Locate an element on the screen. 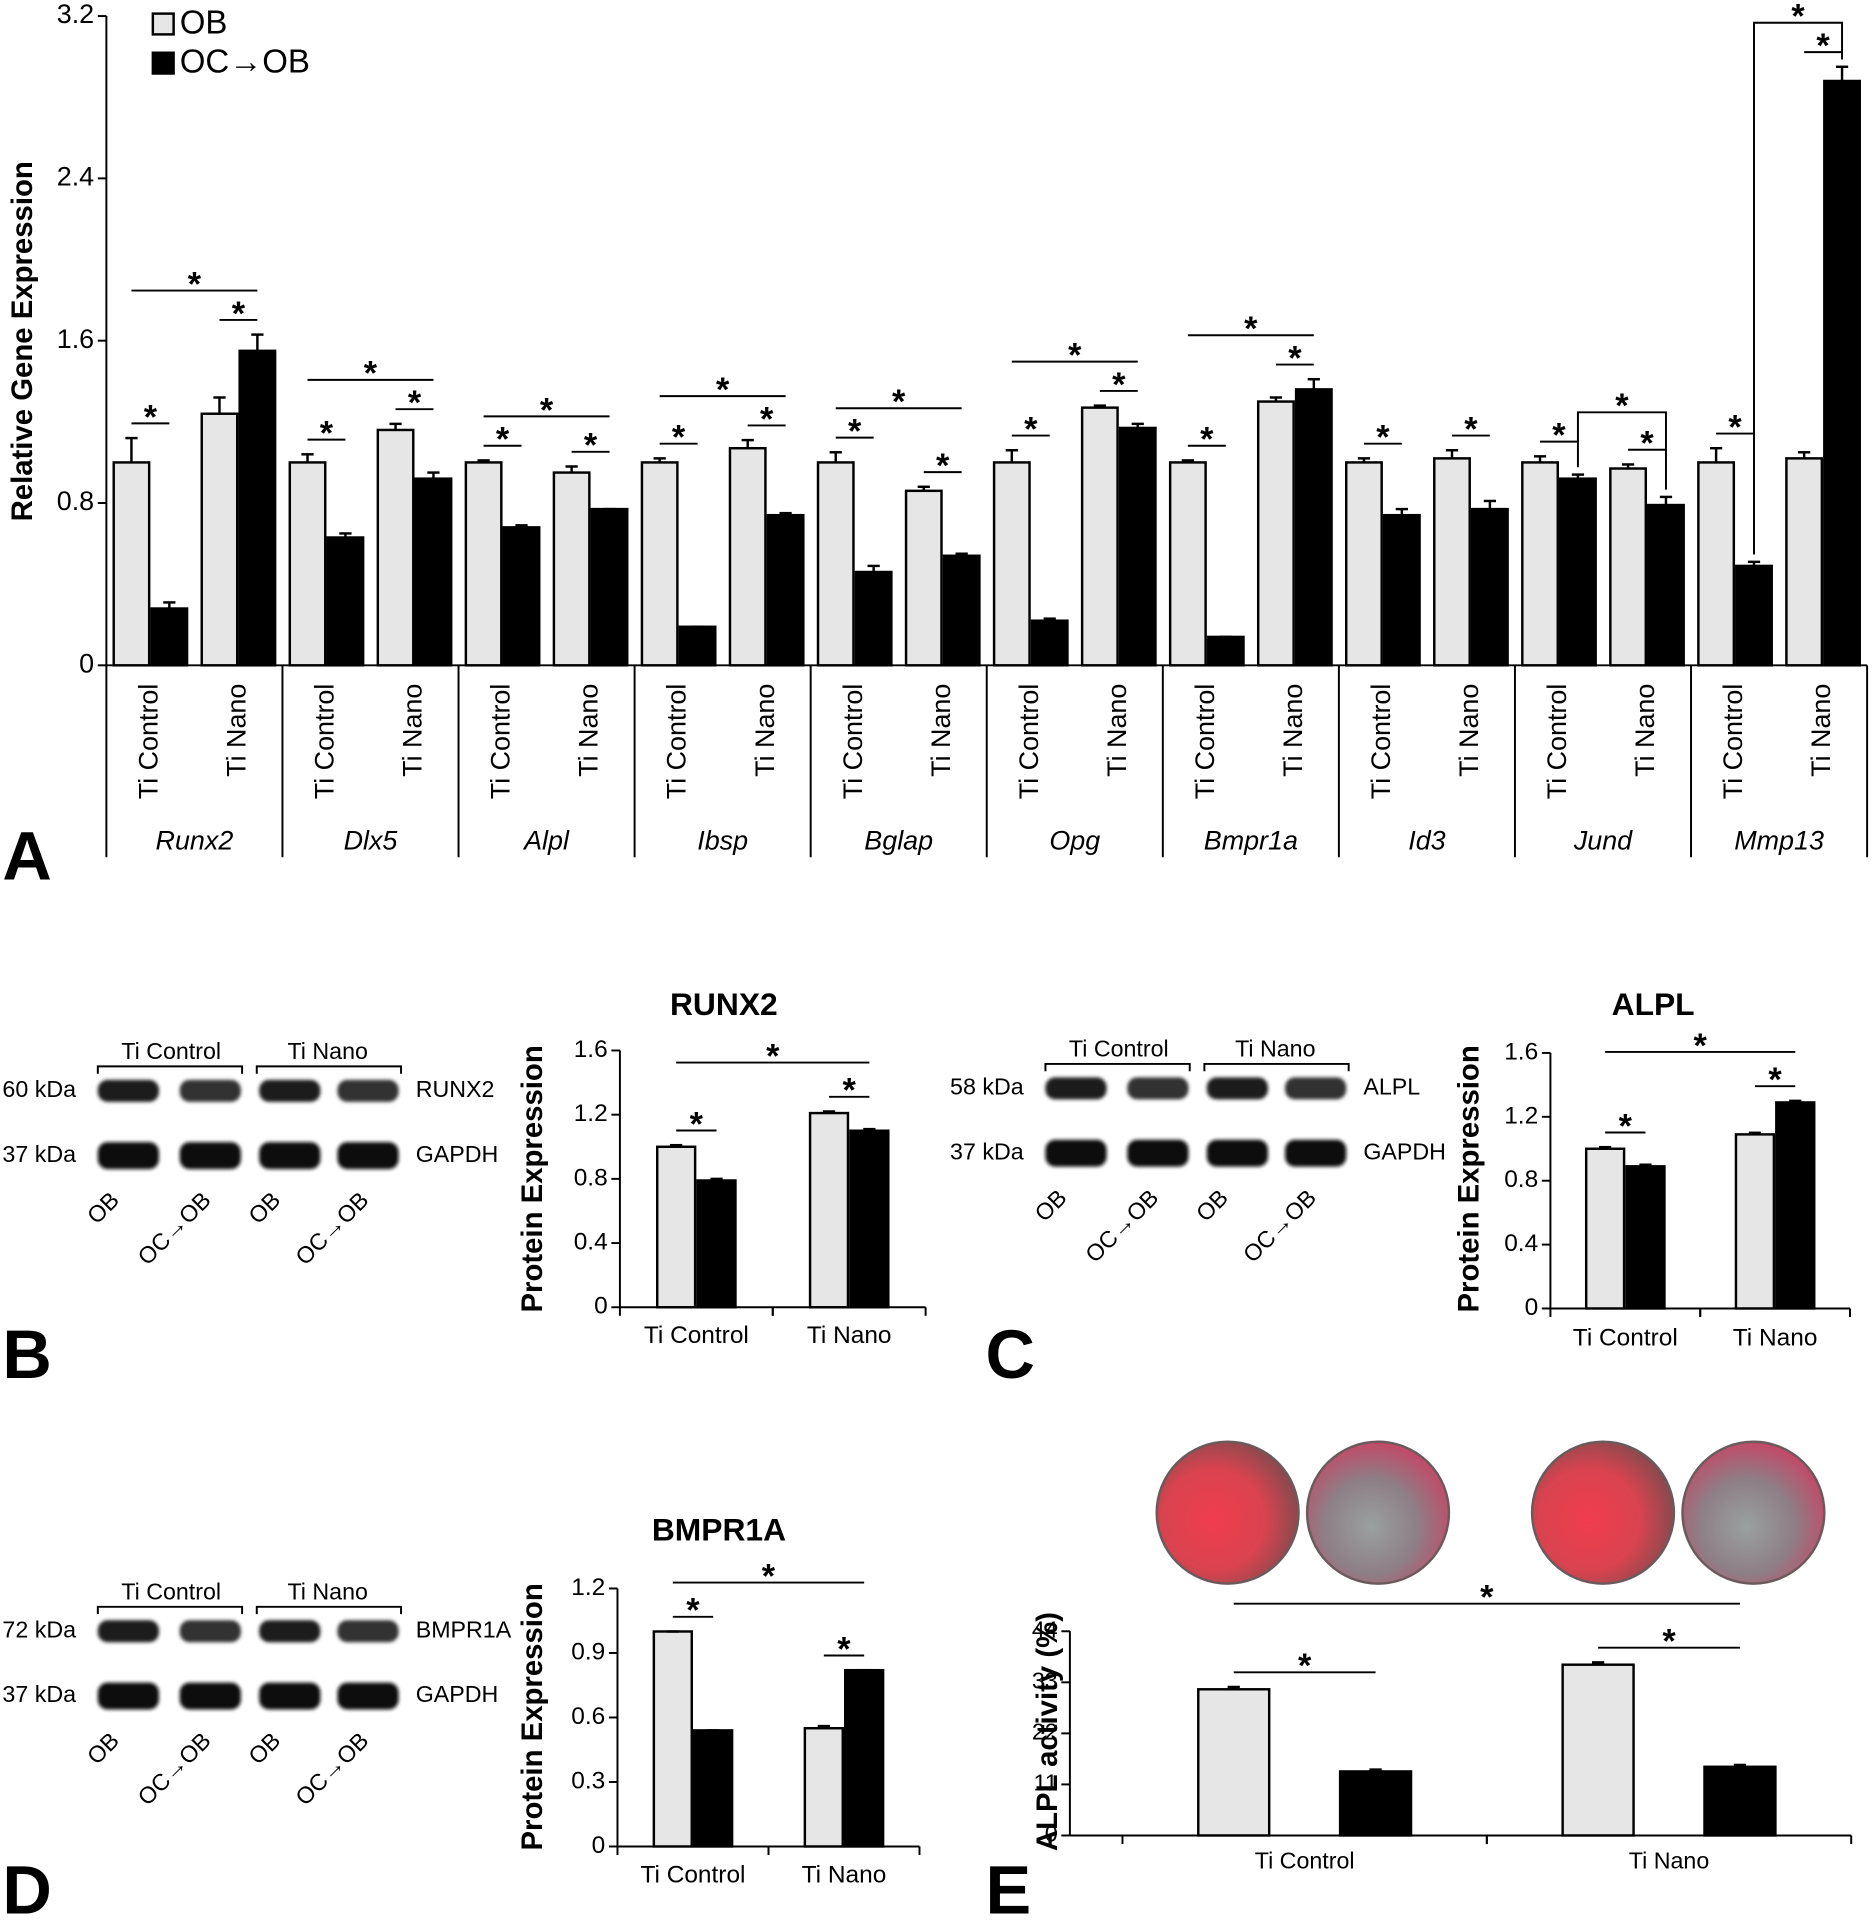 The height and width of the screenshot is (1920, 1872). blot-header: Ti Control is located at coordinates (171, 1592).